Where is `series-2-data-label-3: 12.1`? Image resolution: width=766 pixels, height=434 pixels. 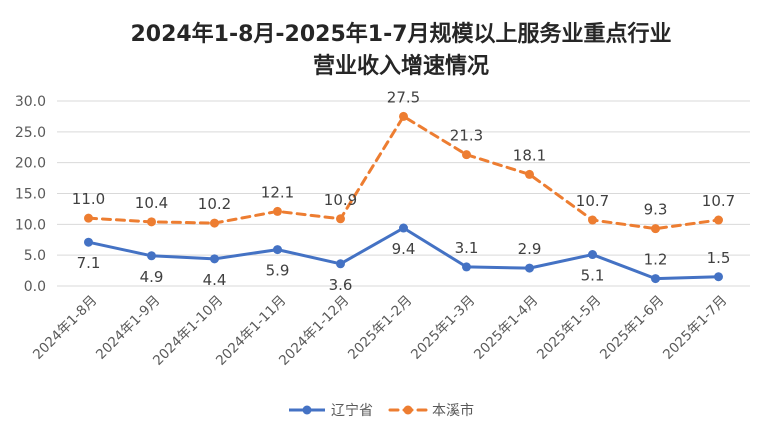
series-2-data-label-3: 12.1 is located at coordinates (277, 192).